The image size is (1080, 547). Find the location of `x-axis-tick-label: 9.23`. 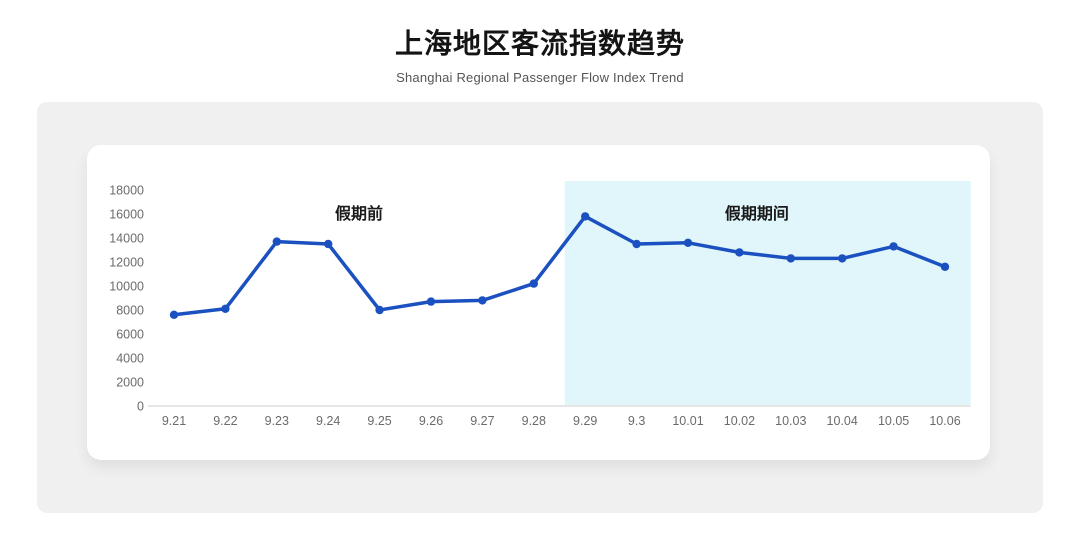

x-axis-tick-label: 9.23 is located at coordinates (277, 421).